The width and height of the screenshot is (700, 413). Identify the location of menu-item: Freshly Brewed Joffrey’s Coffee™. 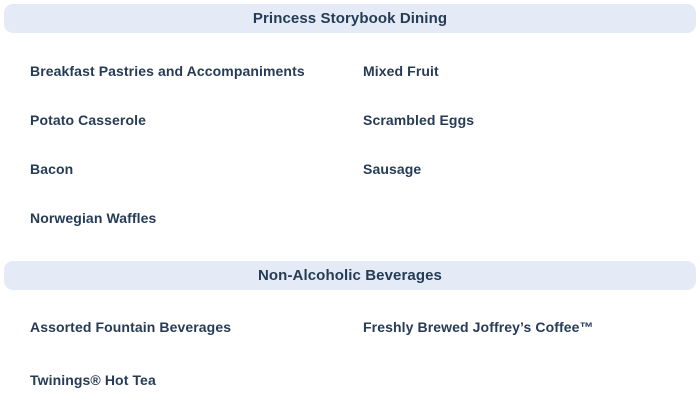
(478, 326).